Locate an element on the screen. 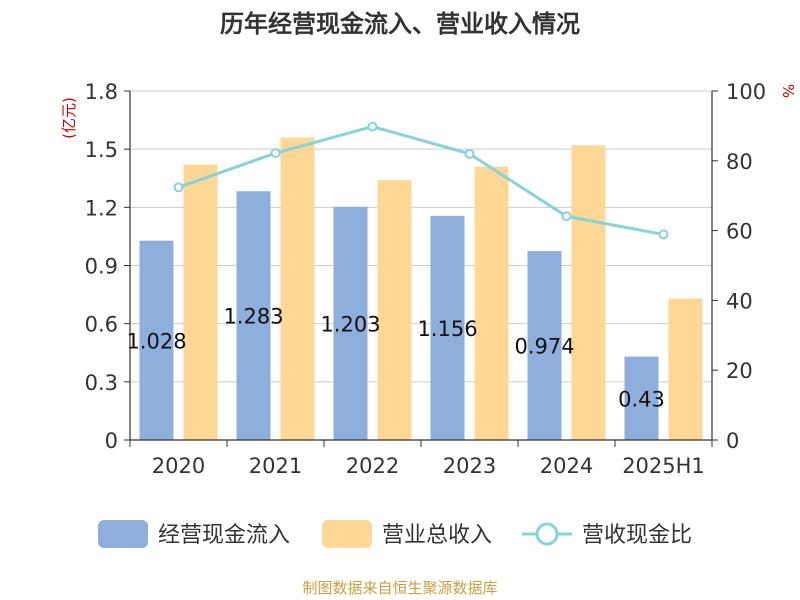  x-tick-label: 2025H1 is located at coordinates (663, 466).